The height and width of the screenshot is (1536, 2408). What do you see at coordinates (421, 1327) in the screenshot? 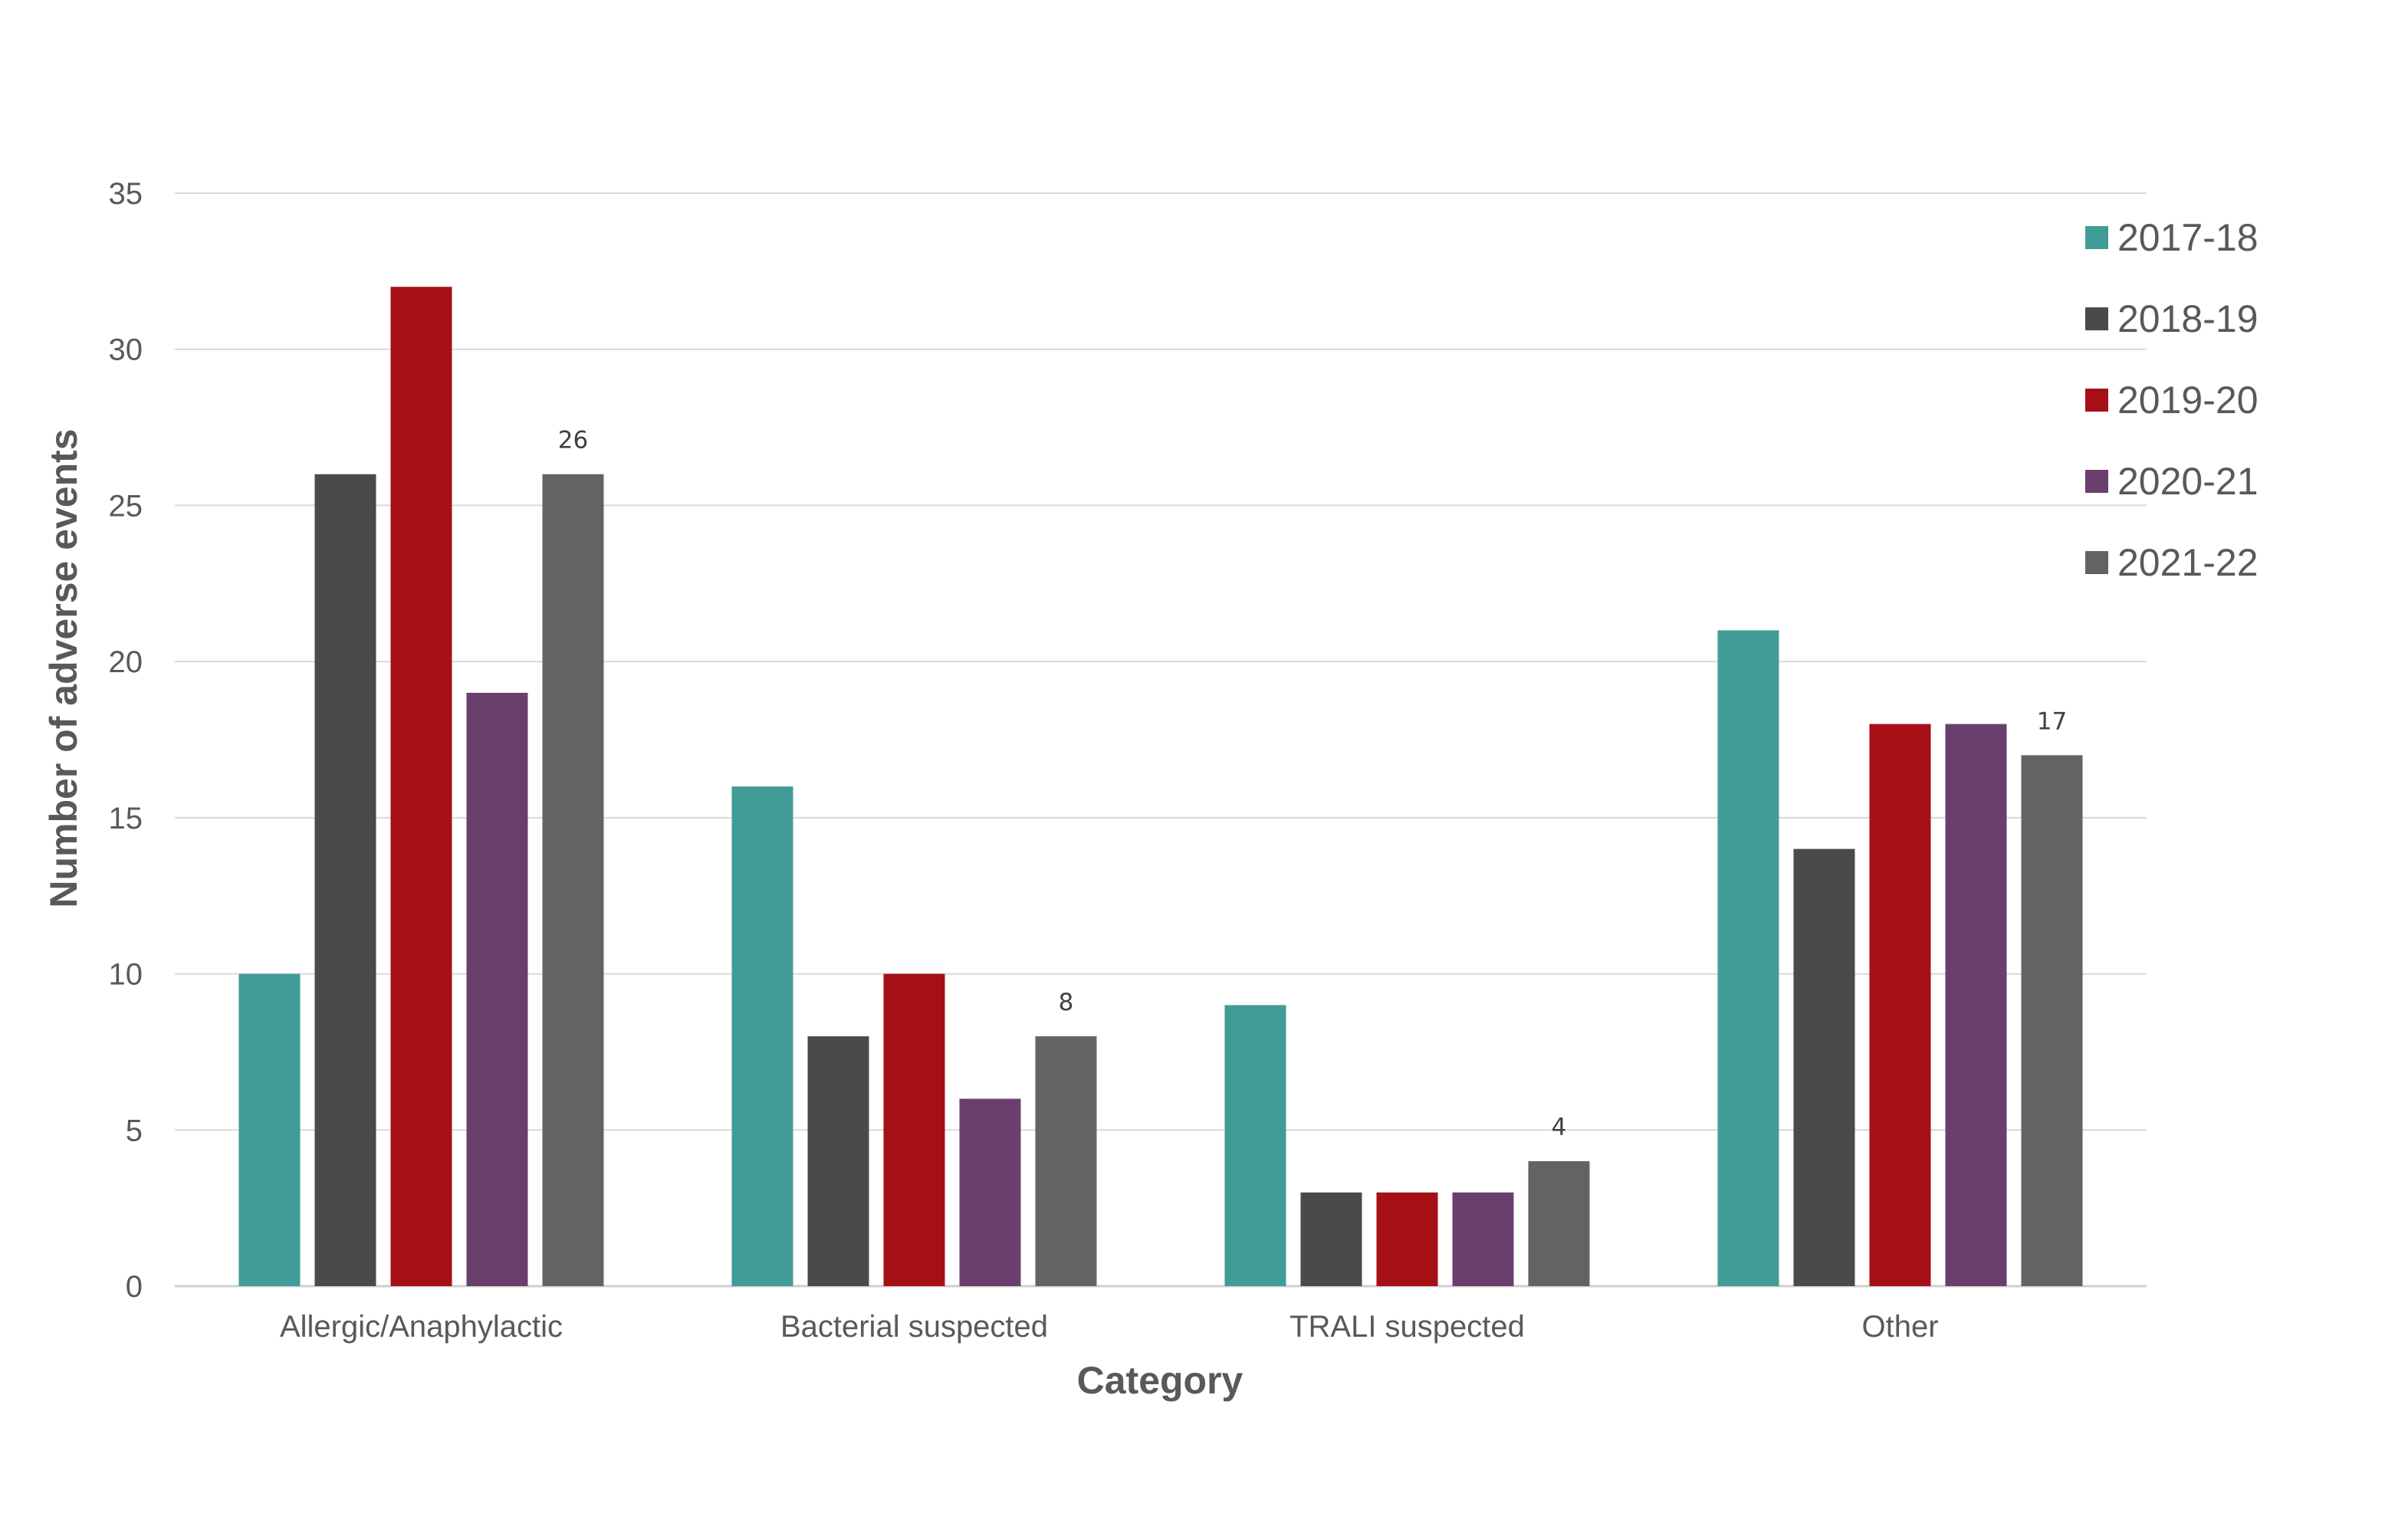
I see `x-tick-label: Allergic/Anaphylactic` at bounding box center [421, 1327].